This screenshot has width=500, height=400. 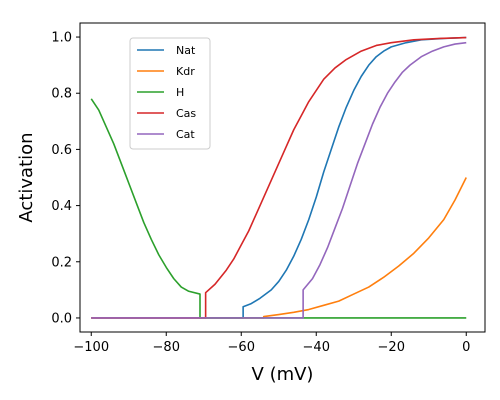 I want to click on x-axis: −100 −80 −60 −40 −20 0, so click(x=271, y=343).